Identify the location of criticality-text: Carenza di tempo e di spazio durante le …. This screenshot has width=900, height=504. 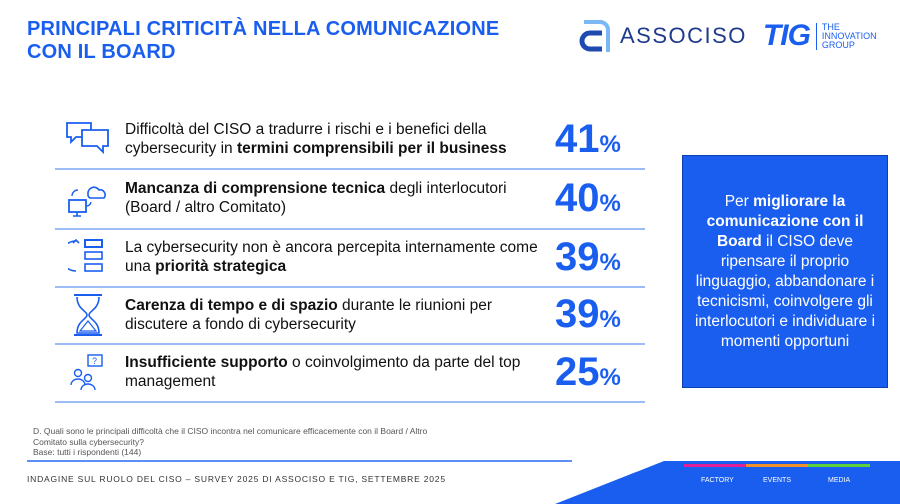
(337, 315).